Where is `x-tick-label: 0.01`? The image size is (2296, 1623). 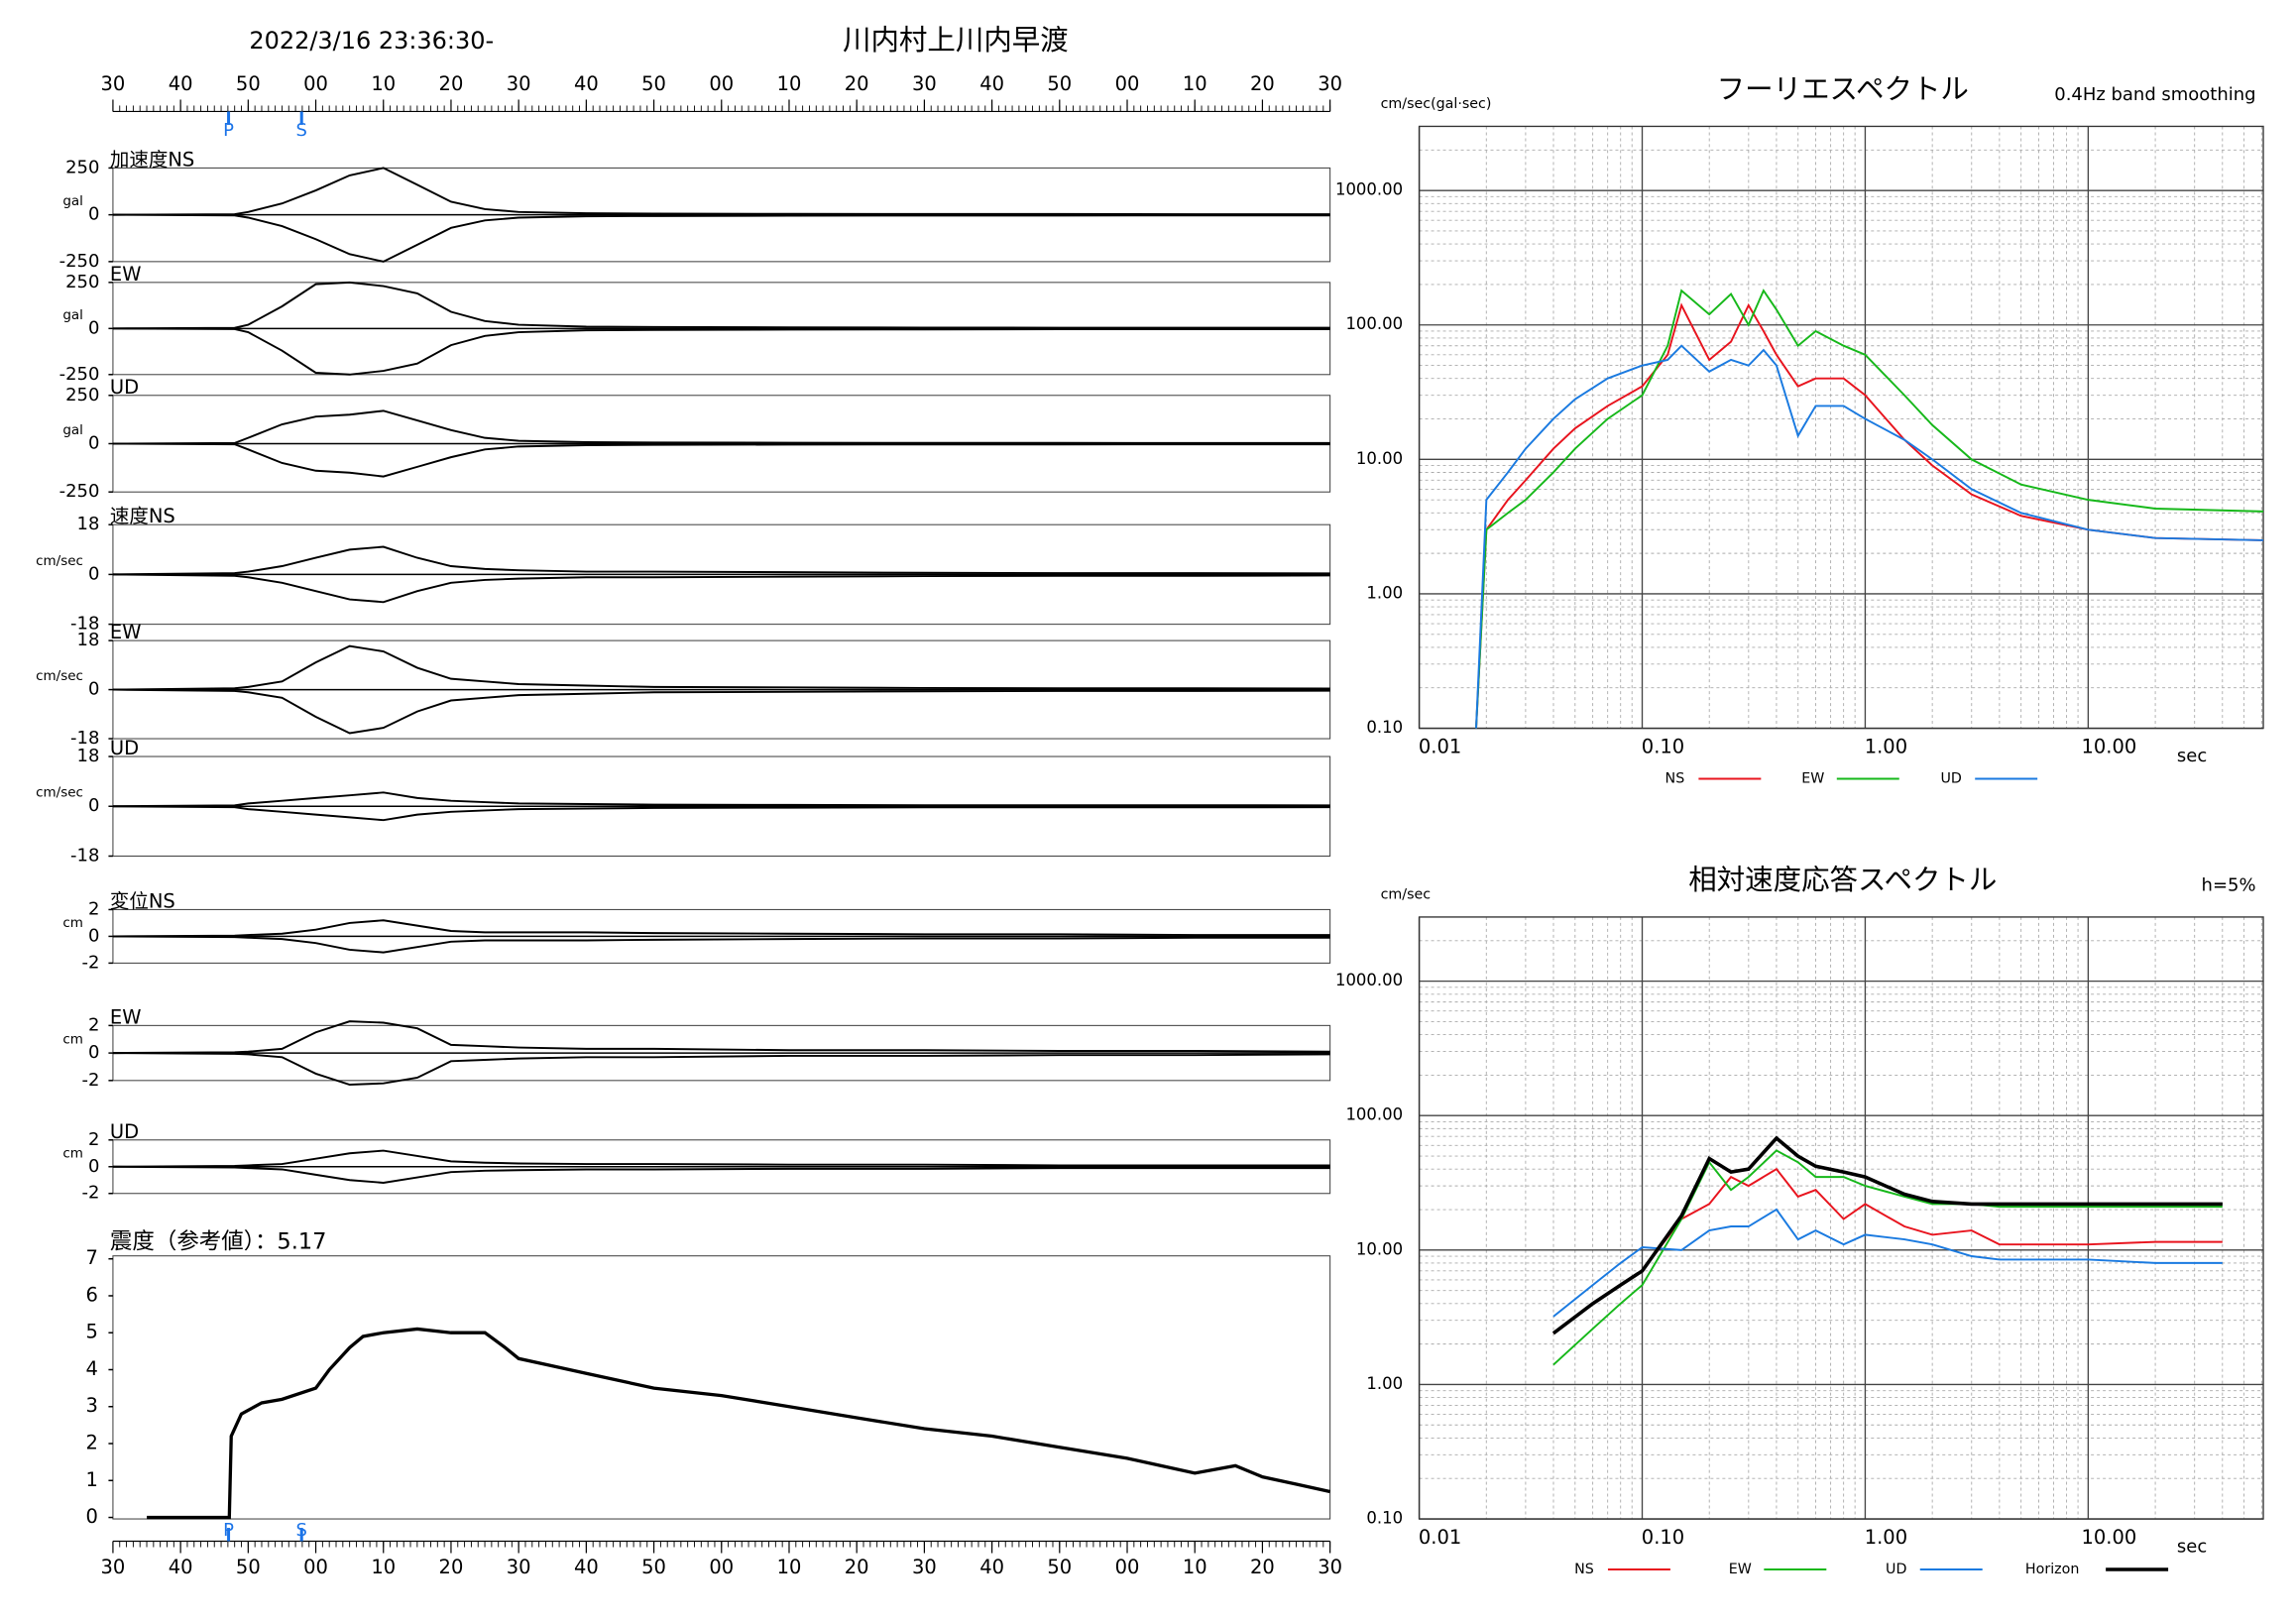 x-tick-label: 0.01 is located at coordinates (1440, 1537).